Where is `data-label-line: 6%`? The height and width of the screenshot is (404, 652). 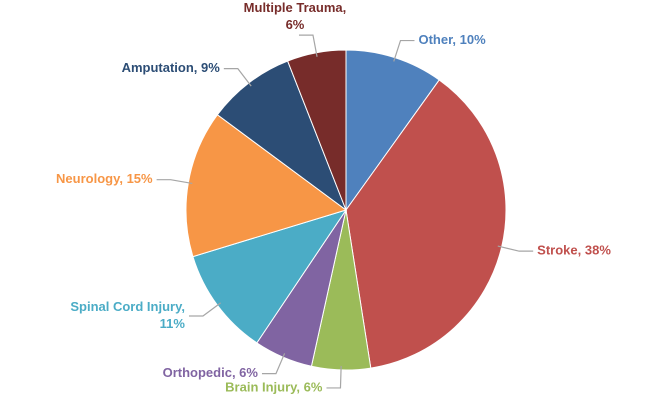 data-label-line: 6% is located at coordinates (295, 25).